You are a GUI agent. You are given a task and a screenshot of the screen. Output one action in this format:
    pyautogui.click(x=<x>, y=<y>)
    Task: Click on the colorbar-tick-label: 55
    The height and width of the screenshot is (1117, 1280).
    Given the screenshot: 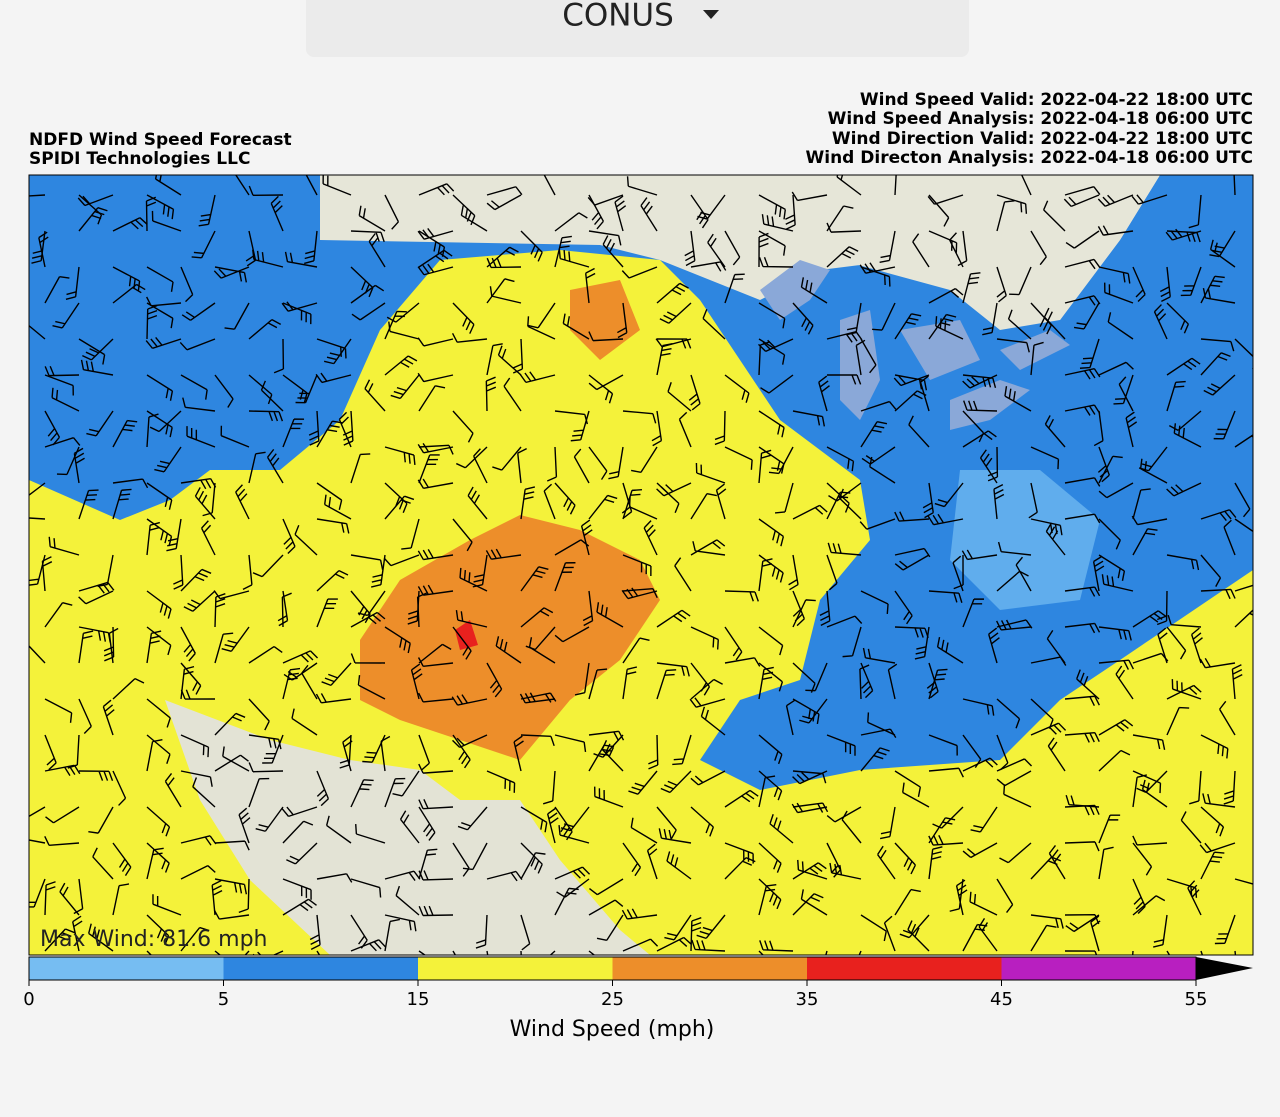 What is the action you would take?
    pyautogui.click(x=1196, y=999)
    